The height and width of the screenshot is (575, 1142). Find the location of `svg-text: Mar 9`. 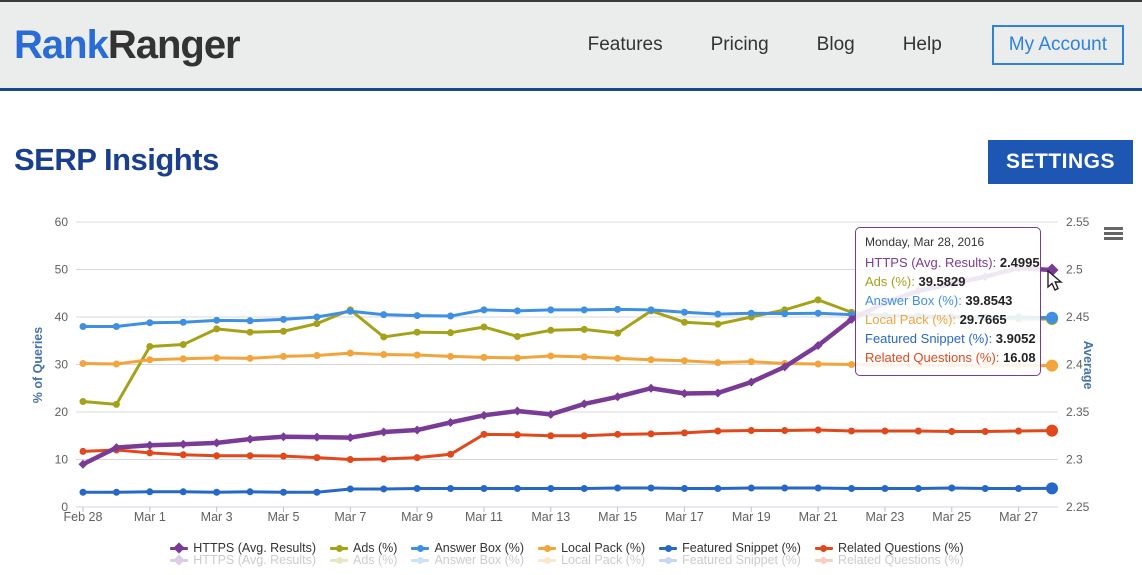

svg-text: Mar 9 is located at coordinates (417, 517).